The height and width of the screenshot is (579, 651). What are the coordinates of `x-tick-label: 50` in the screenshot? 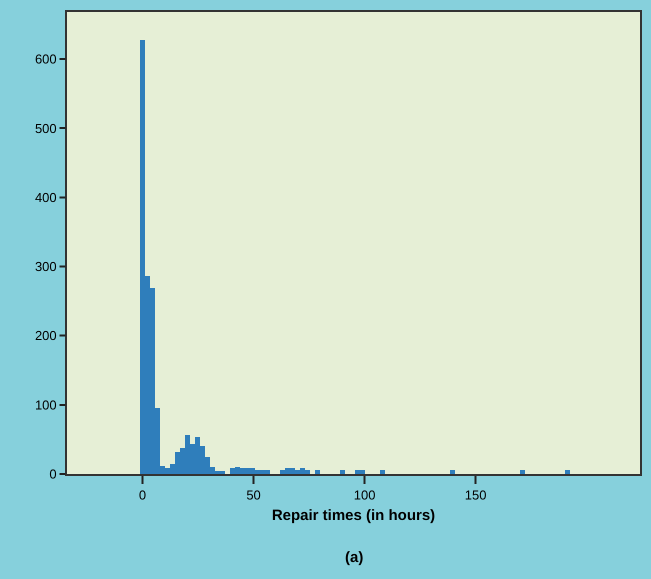 It's located at (253, 494).